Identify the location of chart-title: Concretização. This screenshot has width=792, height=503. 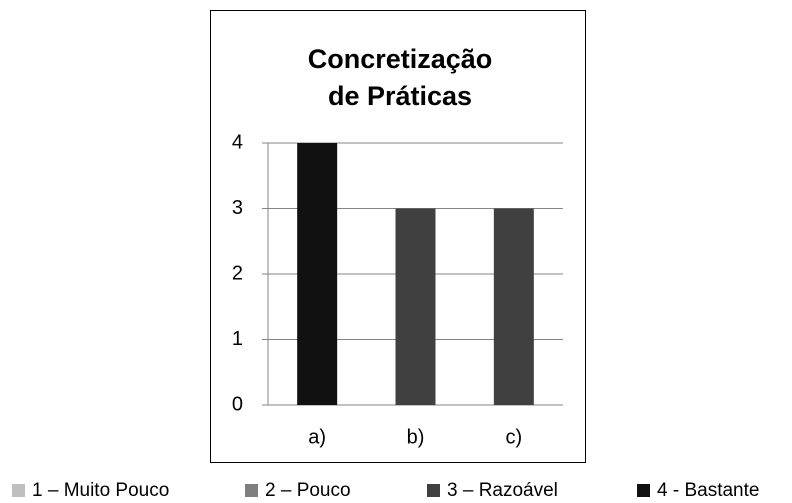
(400, 59).